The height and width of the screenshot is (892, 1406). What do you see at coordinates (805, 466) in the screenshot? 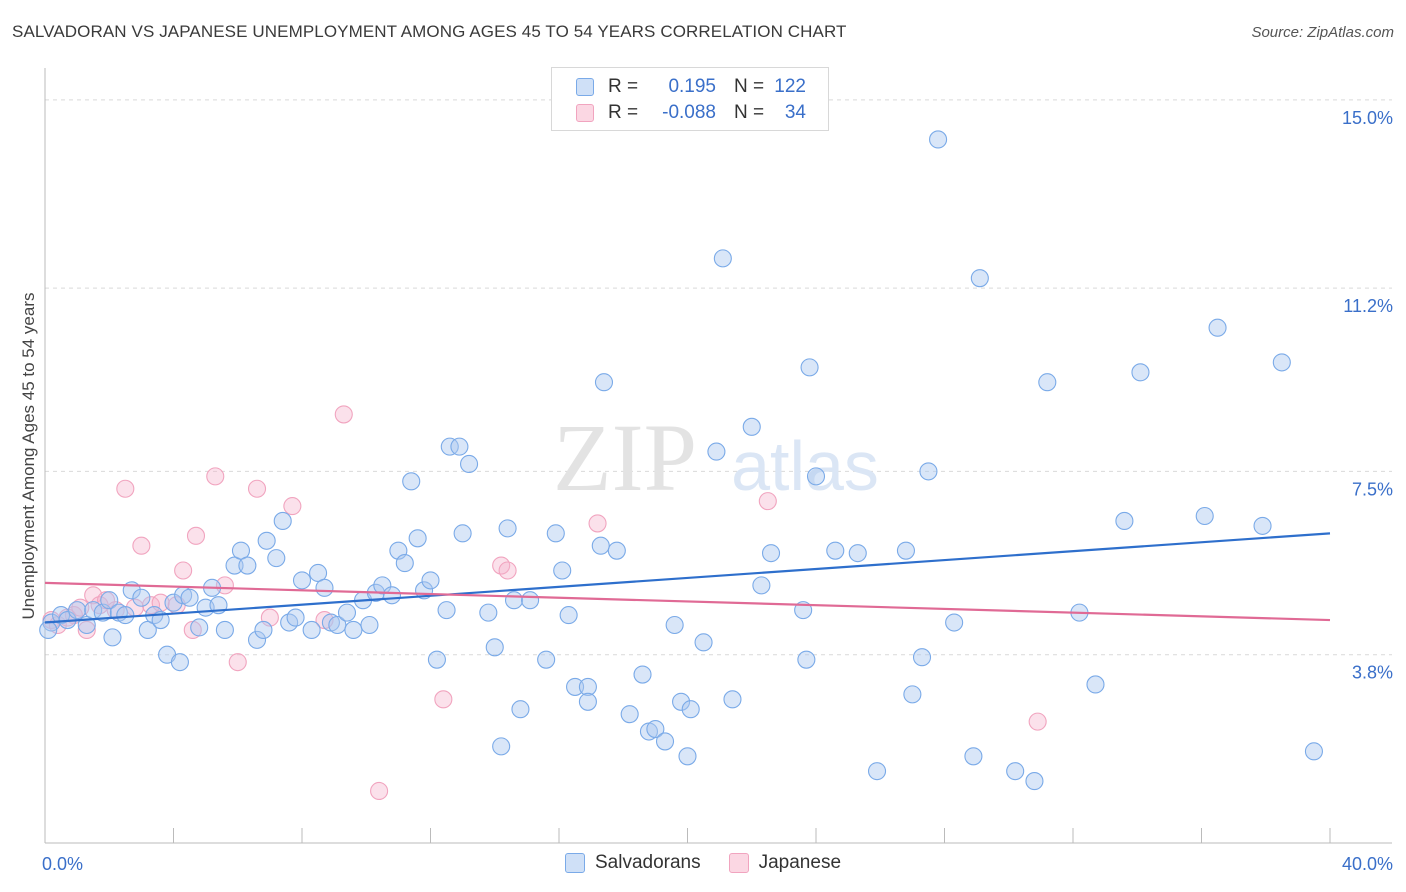
I see `watermark-atlas: atlas` at bounding box center [805, 466].